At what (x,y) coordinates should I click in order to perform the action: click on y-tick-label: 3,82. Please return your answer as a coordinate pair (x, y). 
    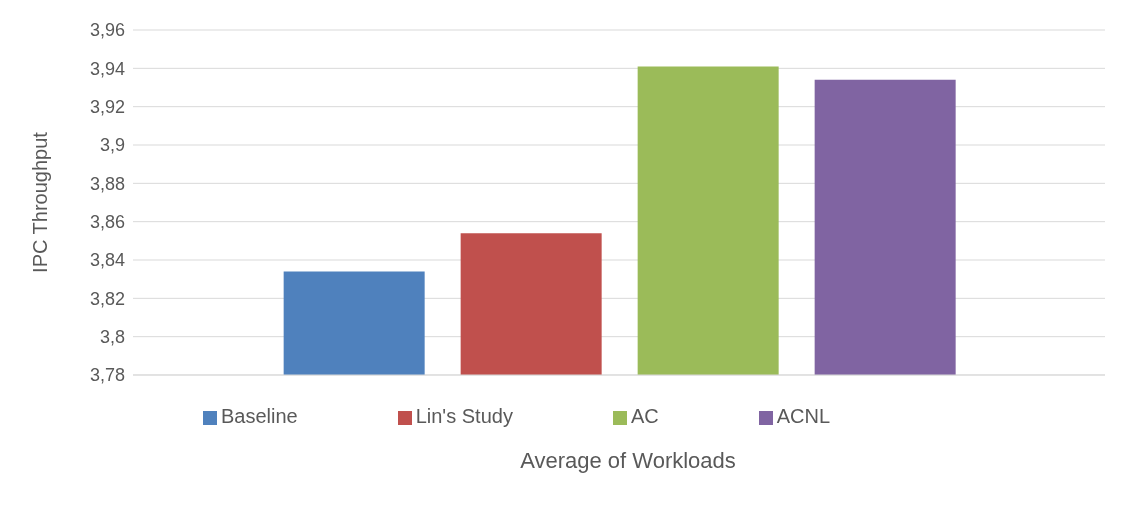
    Looking at the image, I should click on (107, 298).